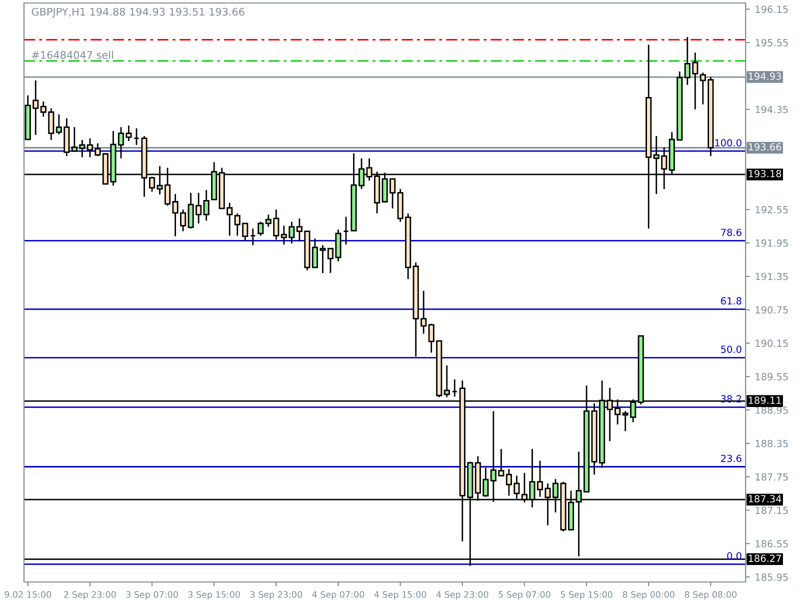 The height and width of the screenshot is (600, 800). Describe the element at coordinates (152, 595) in the screenshot. I see `x-tick-label: 3 Sep 07:00` at that location.